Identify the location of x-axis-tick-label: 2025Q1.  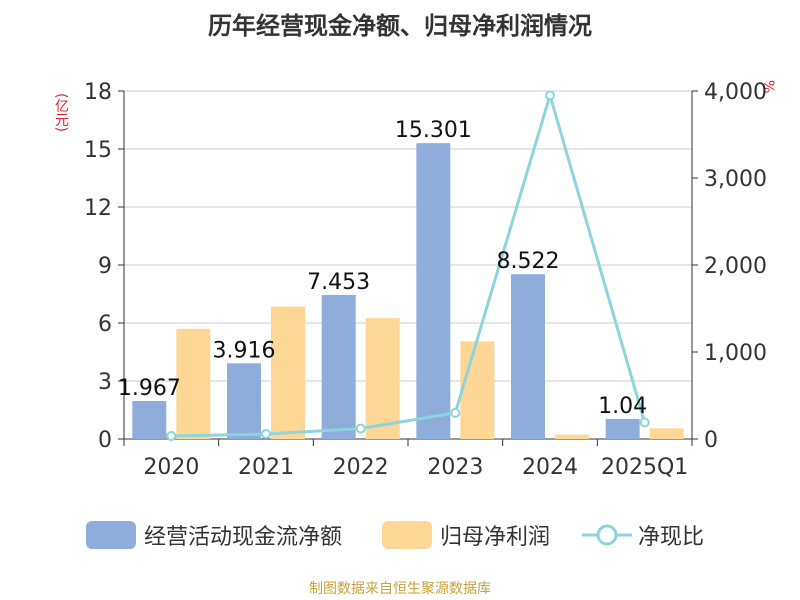
(644, 467).